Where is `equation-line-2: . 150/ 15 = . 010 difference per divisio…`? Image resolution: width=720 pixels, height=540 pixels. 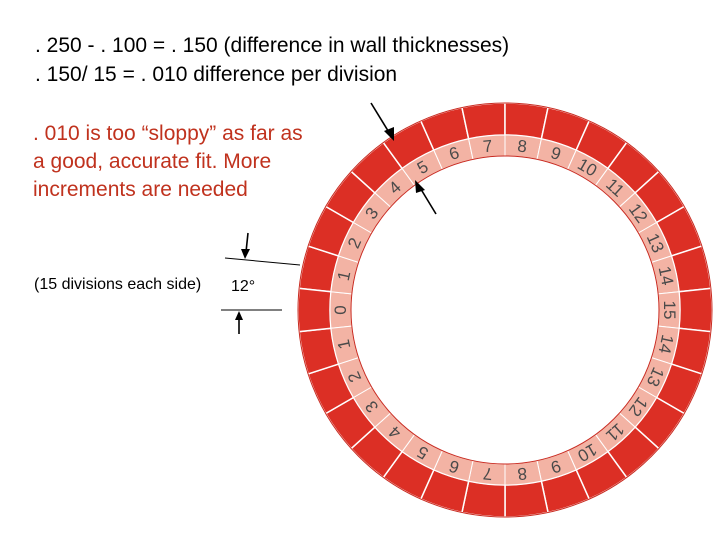
equation-line-2: . 150/ 15 = . 010 difference per divisio… is located at coordinates (216, 74).